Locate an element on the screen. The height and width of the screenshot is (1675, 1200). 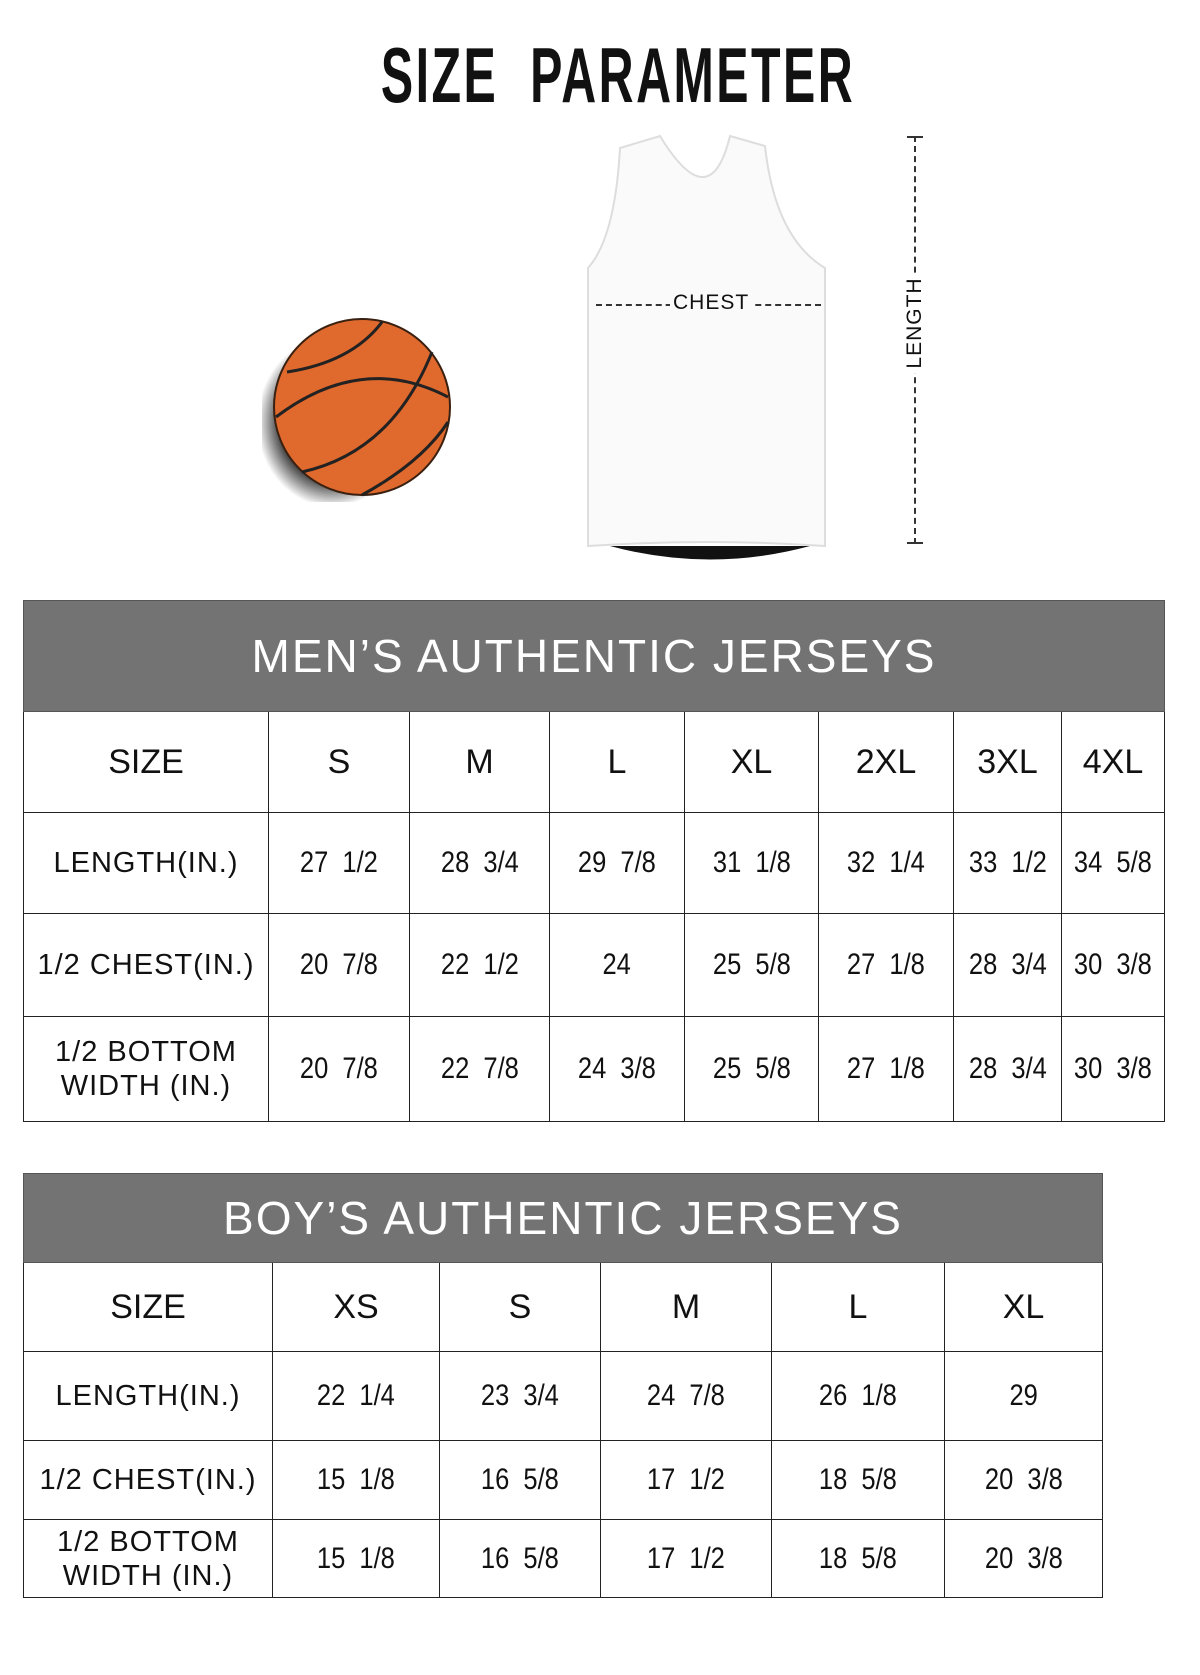
table-cell: 22 1/4 is located at coordinates (356, 1396).